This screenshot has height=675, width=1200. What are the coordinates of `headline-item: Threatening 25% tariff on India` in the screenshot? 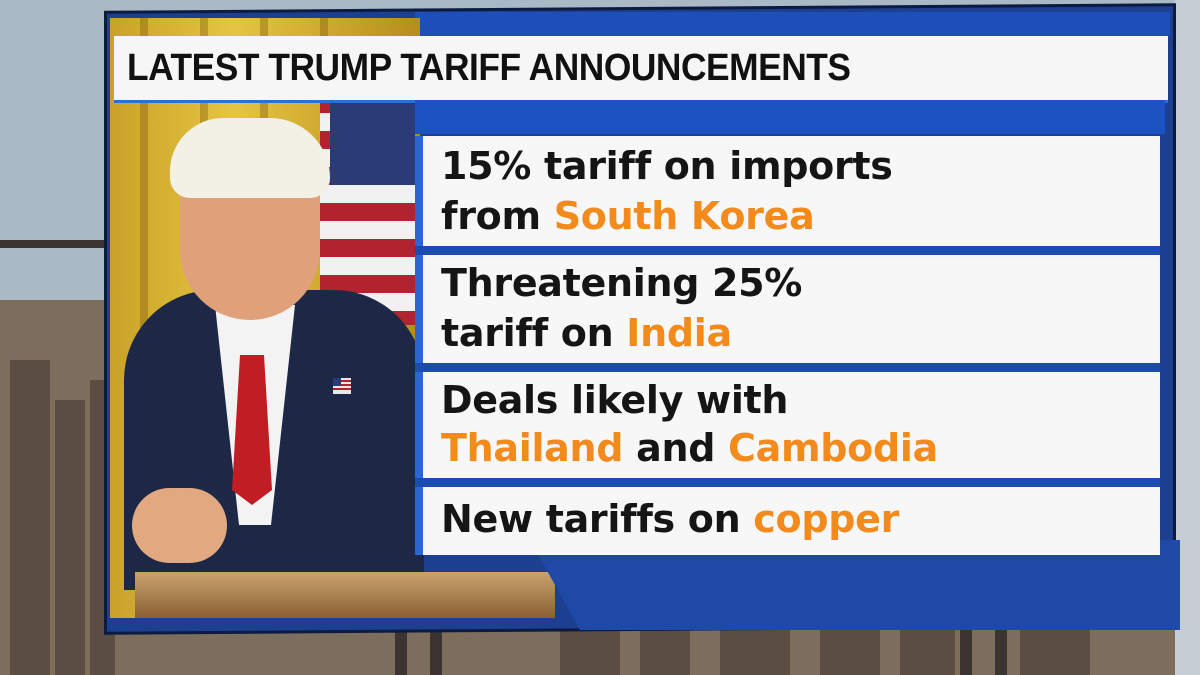 It's located at (787, 309).